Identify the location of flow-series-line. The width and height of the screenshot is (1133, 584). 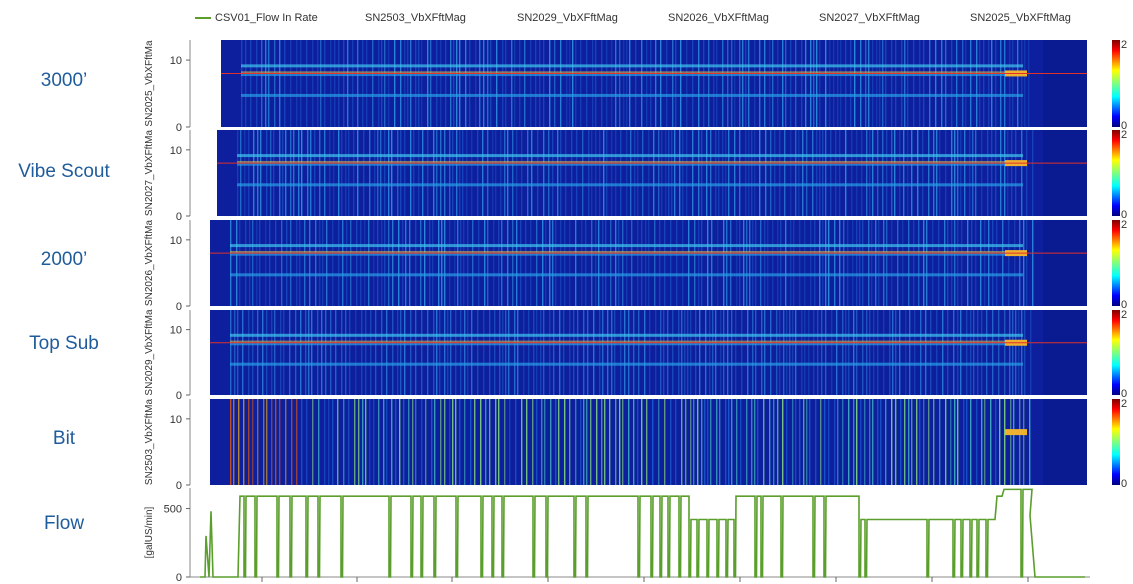
(642, 533).